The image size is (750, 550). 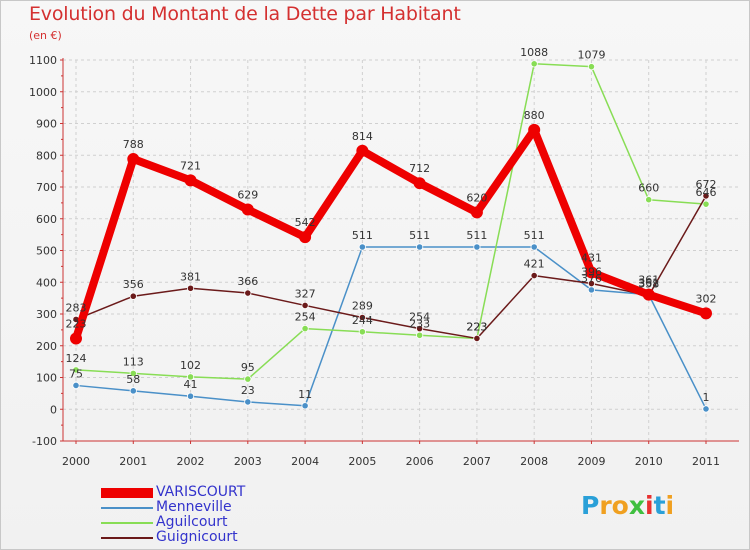 I want to click on data-label-menneville: 75, so click(x=76, y=373).